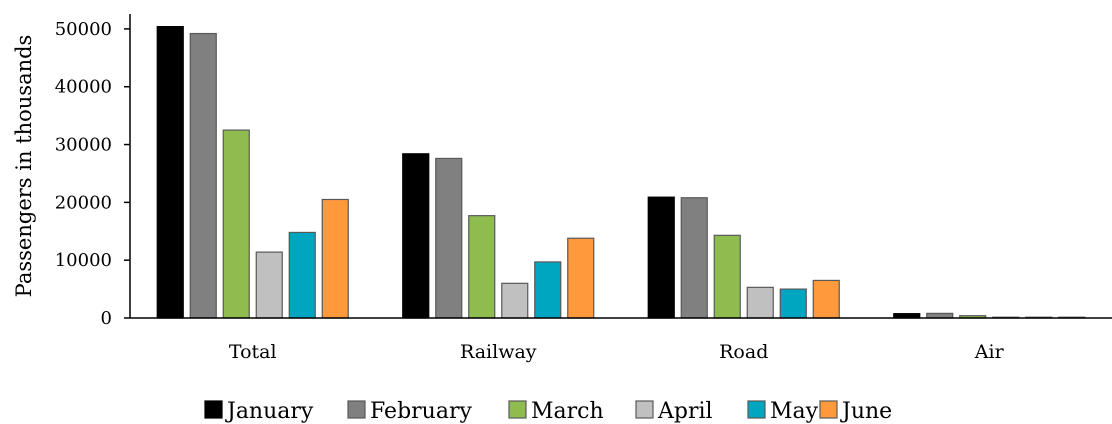  I want to click on category-label-air: Air, so click(989, 352).